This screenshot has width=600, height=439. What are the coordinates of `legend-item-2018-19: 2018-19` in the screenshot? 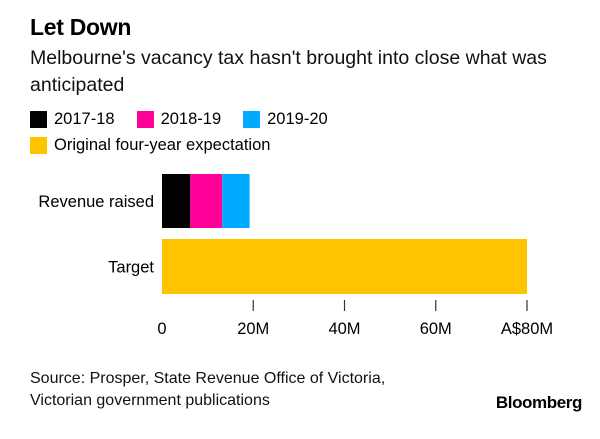 It's located at (179, 119).